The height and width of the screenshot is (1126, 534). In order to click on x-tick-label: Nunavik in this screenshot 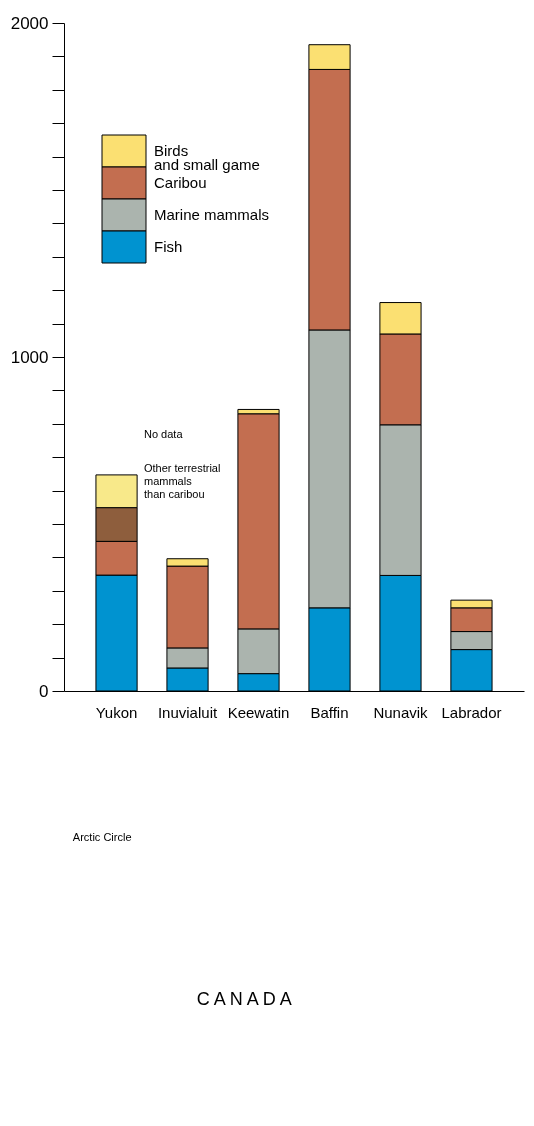, I will do `click(401, 712)`.